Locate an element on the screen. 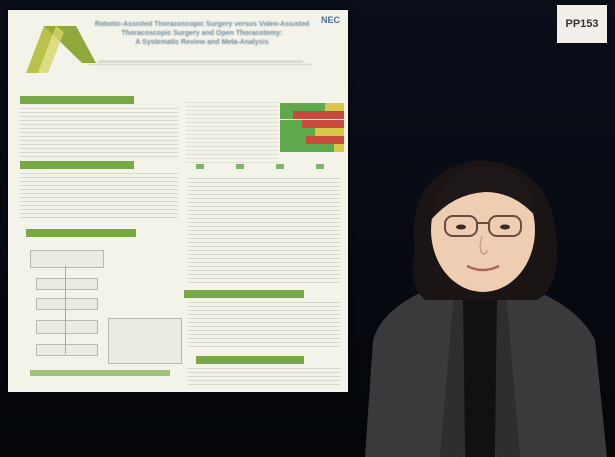  background-text-block is located at coordinates (99, 133).